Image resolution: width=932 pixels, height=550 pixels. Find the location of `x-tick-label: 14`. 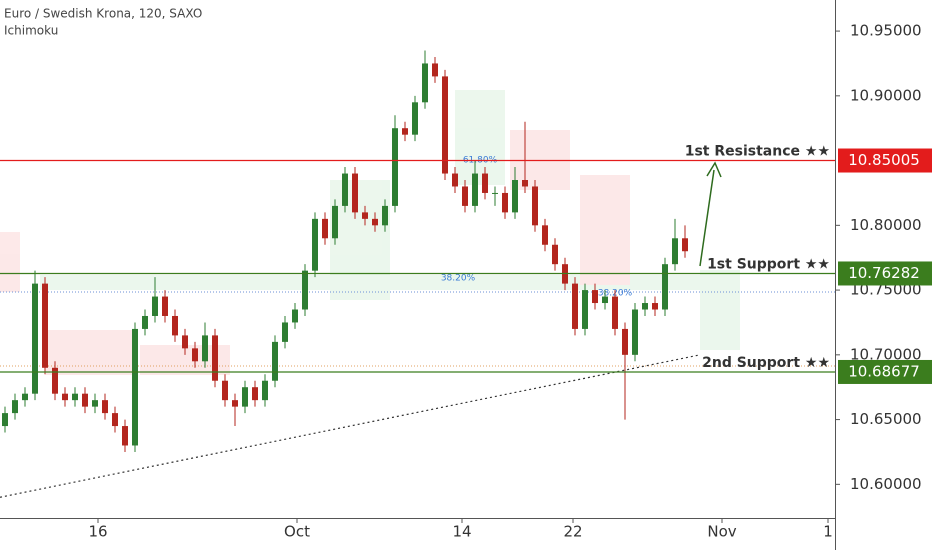

x-tick-label: 14 is located at coordinates (461, 532).